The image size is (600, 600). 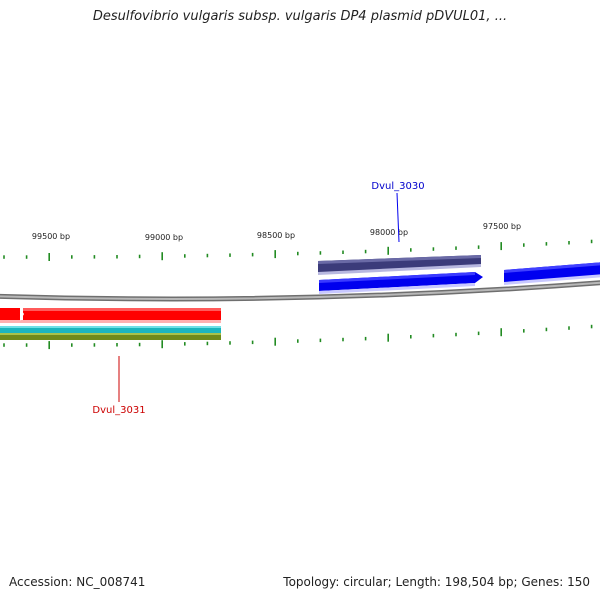 What do you see at coordinates (51, 236) in the screenshot?
I see `ruler-label: 99500 bp` at bounding box center [51, 236].